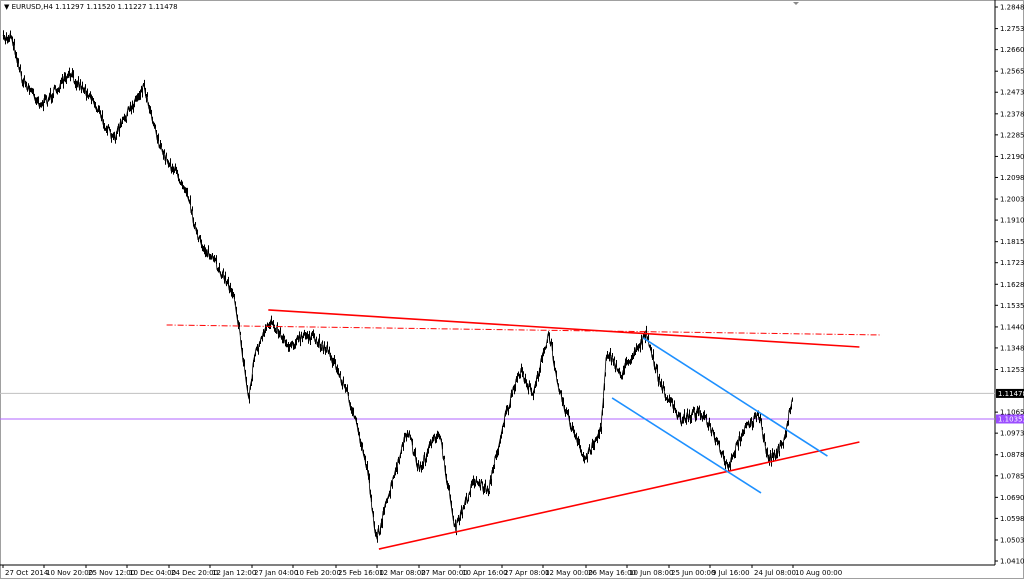  Describe the element at coordinates (1012, 413) in the screenshot. I see `y-tick-label: 1.10655` at that location.